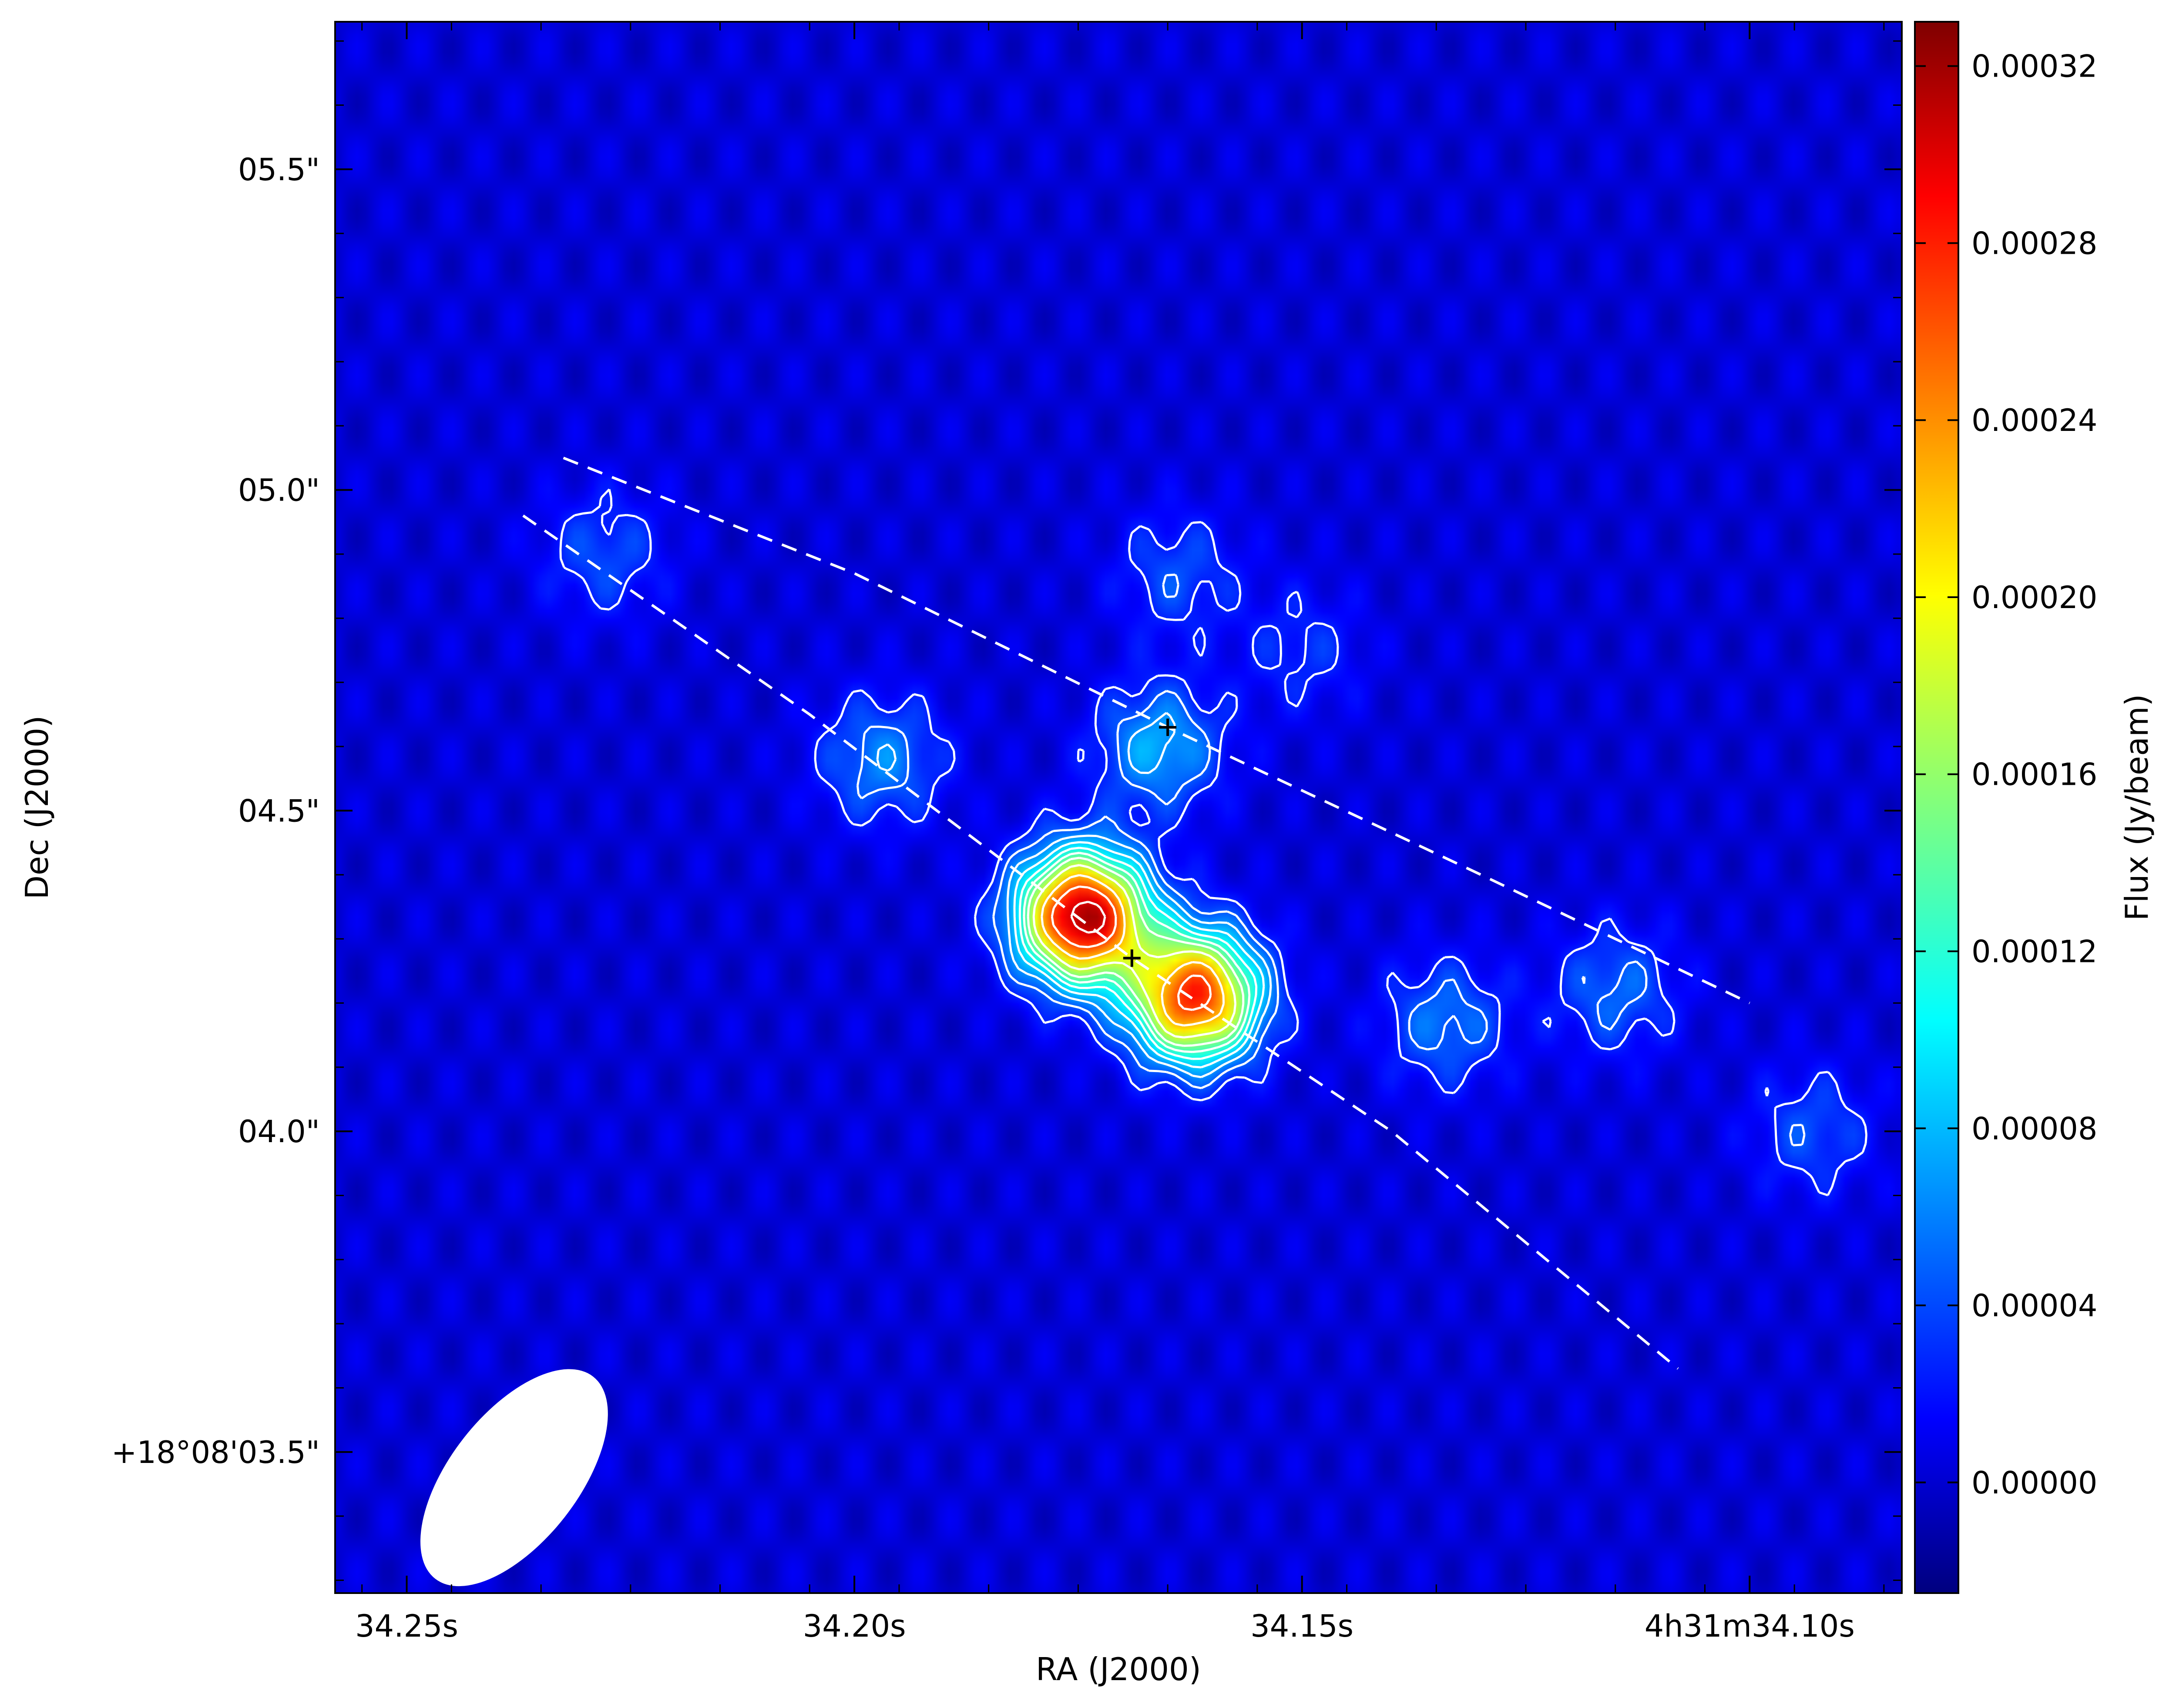  Describe the element at coordinates (279, 811) in the screenshot. I see `y-tick-label: 04.5"` at that location.